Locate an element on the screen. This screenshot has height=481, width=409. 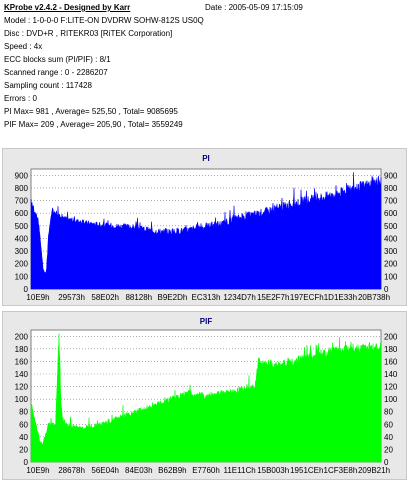
speed-line: Speed : 4x is located at coordinates (23, 47).